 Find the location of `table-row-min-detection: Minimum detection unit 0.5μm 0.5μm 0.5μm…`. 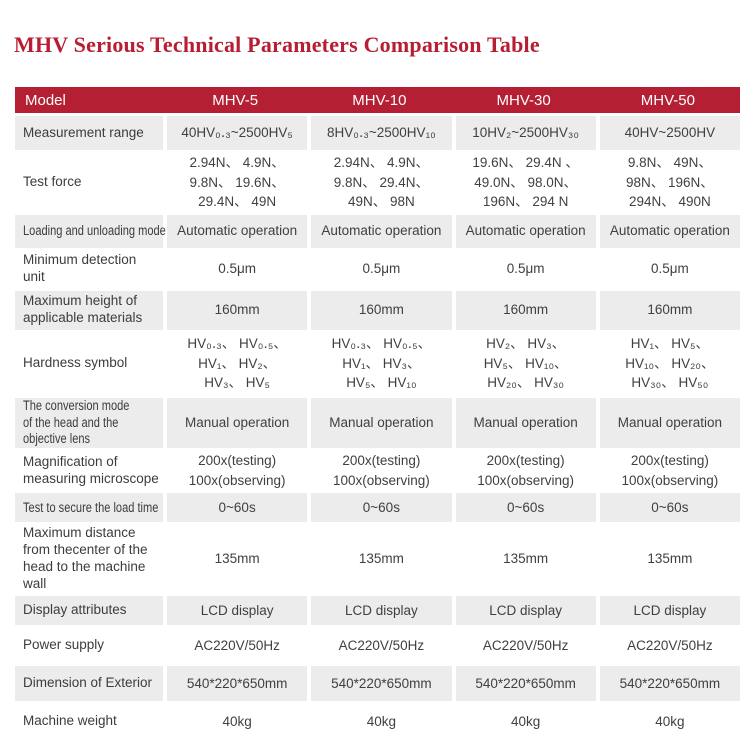

table-row-min-detection: Minimum detection unit 0.5μm 0.5μm 0.5μm… is located at coordinates (377, 269).